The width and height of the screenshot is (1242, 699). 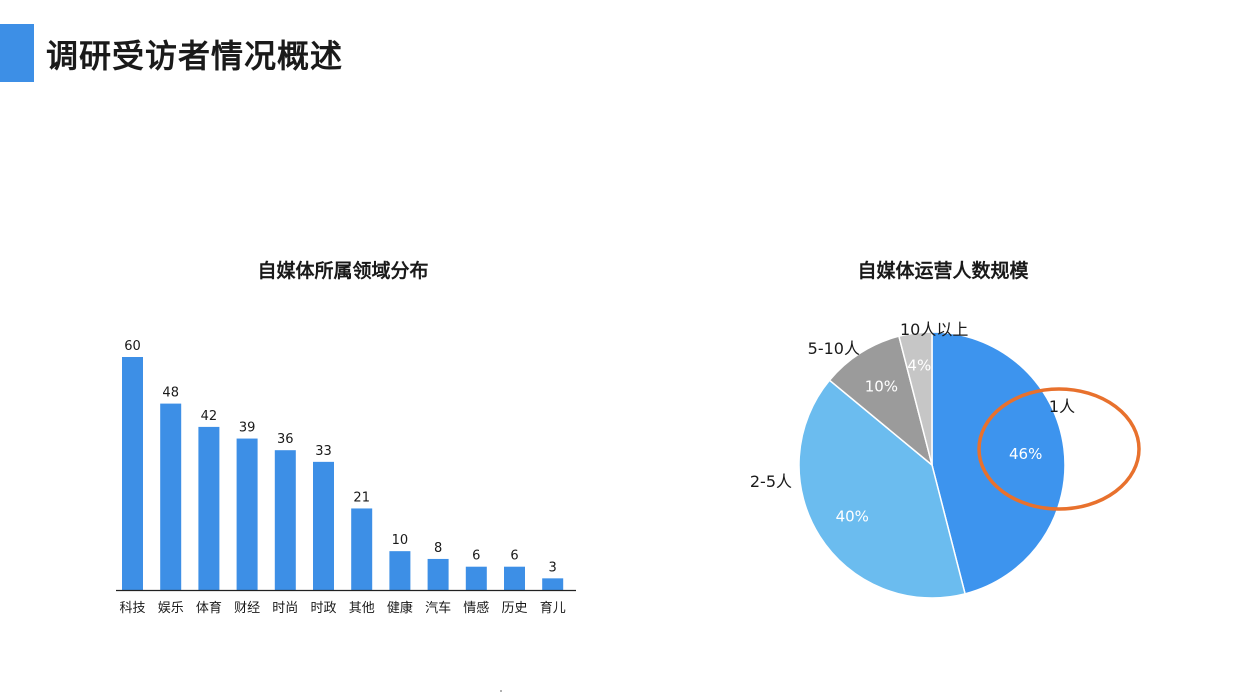 What do you see at coordinates (834, 348) in the screenshot?
I see `pie-category-label: 5-10人` at bounding box center [834, 348].